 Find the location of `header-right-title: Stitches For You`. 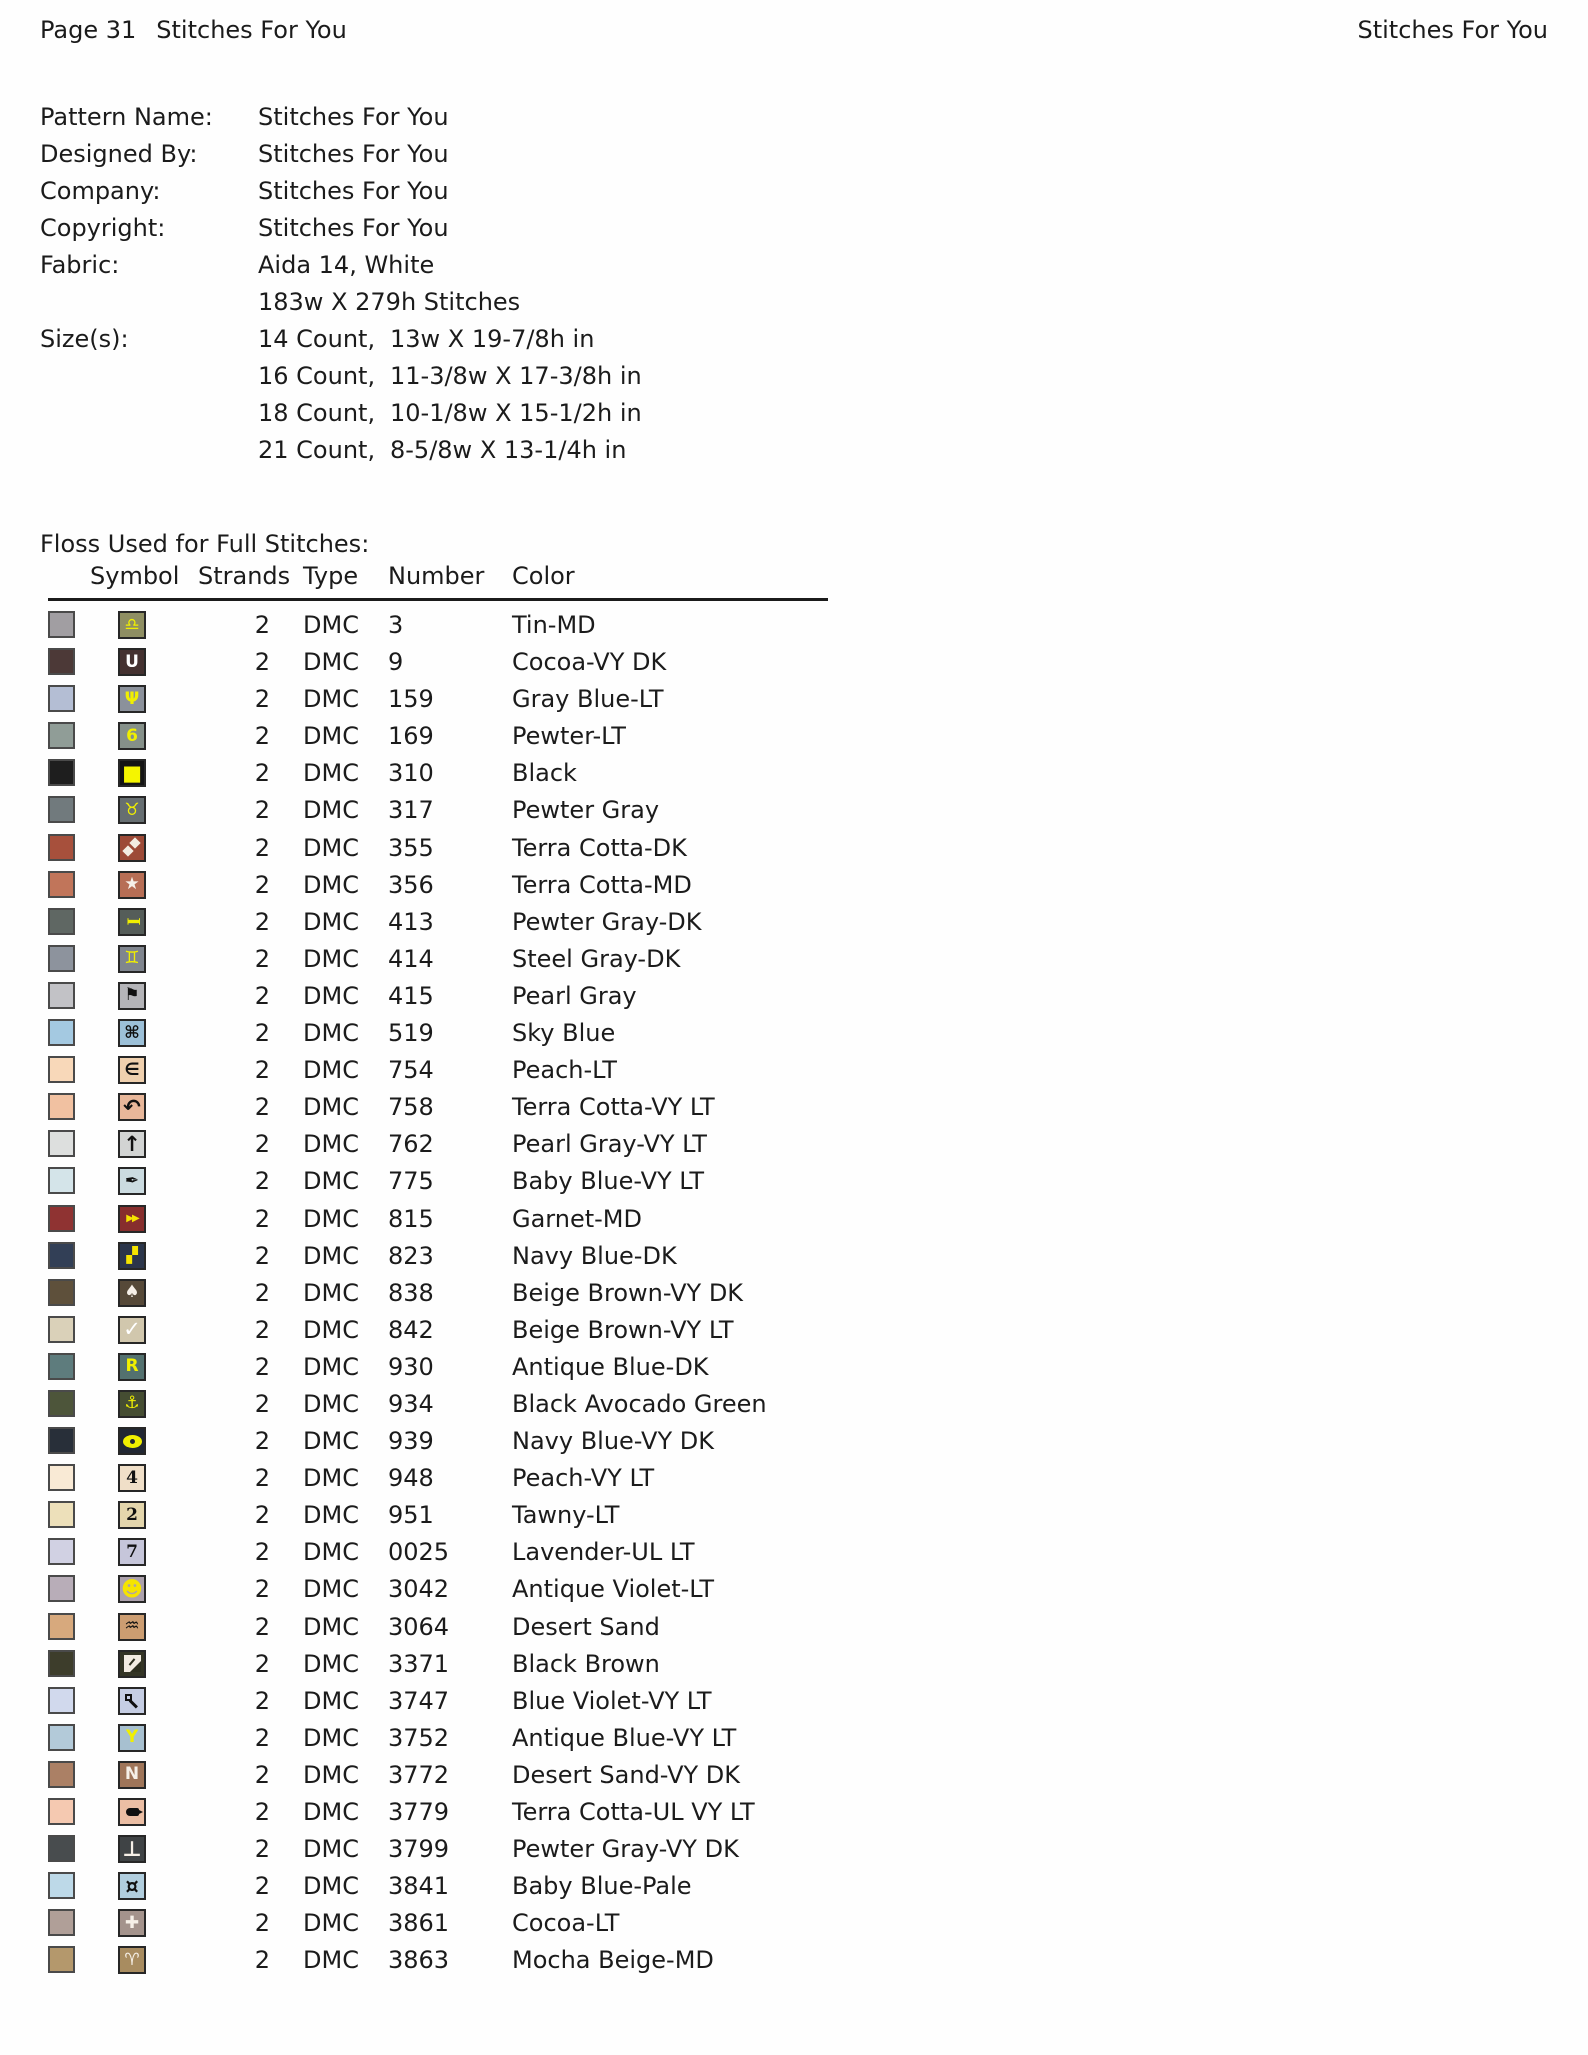

header-right-title: Stitches For You is located at coordinates (1452, 30).